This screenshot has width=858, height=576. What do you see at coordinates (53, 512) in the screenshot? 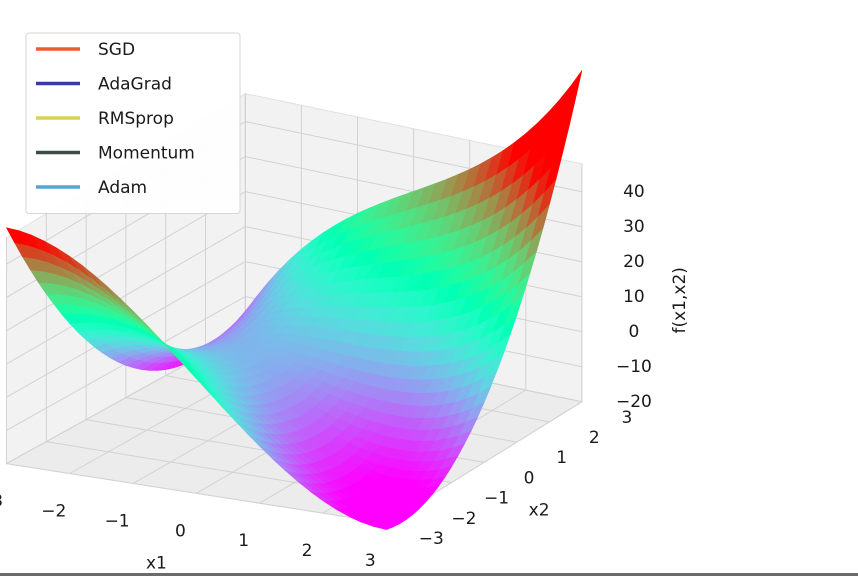
I see `x1-tick-label: −2` at bounding box center [53, 512].